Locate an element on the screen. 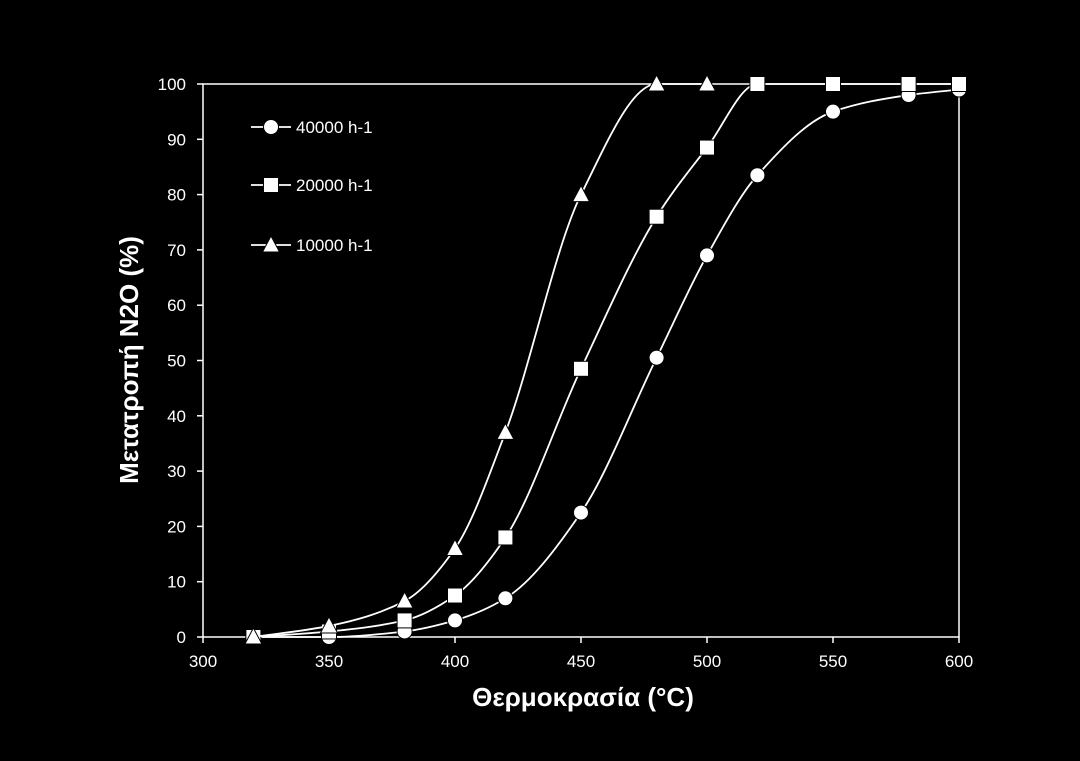 The height and width of the screenshot is (761, 1080). x-tick-label: 400 is located at coordinates (455, 661).